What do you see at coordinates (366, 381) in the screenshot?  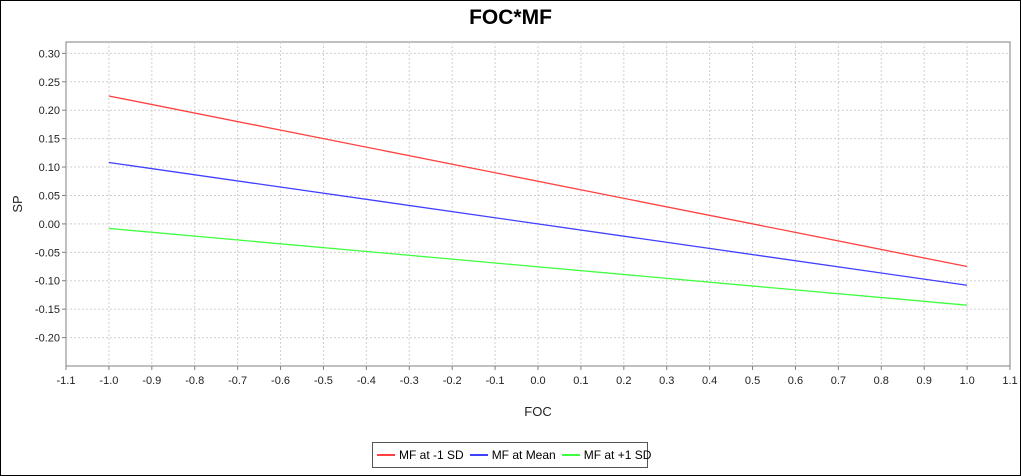 I see `x-tick-label: -0.4` at bounding box center [366, 381].